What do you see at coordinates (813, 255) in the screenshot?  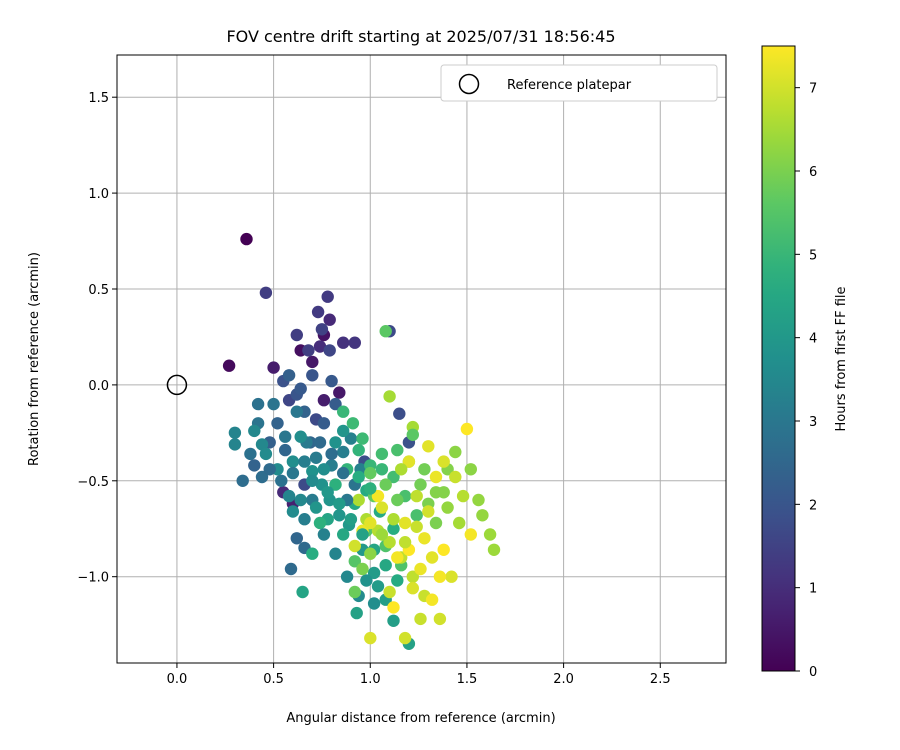 I see `colorbar-tick-label: 5` at bounding box center [813, 255].